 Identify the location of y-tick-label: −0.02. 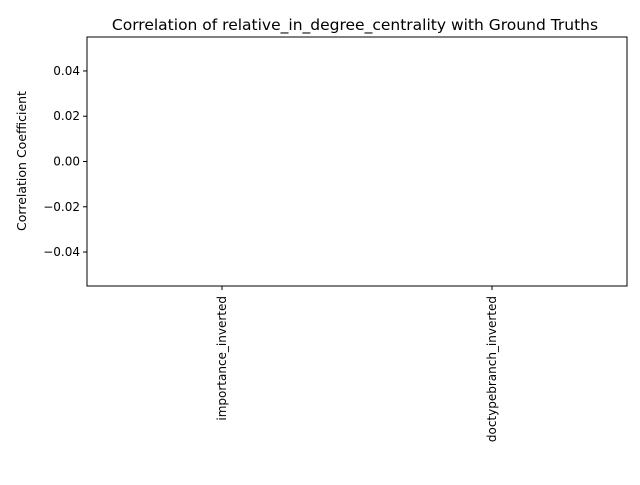
(61, 207).